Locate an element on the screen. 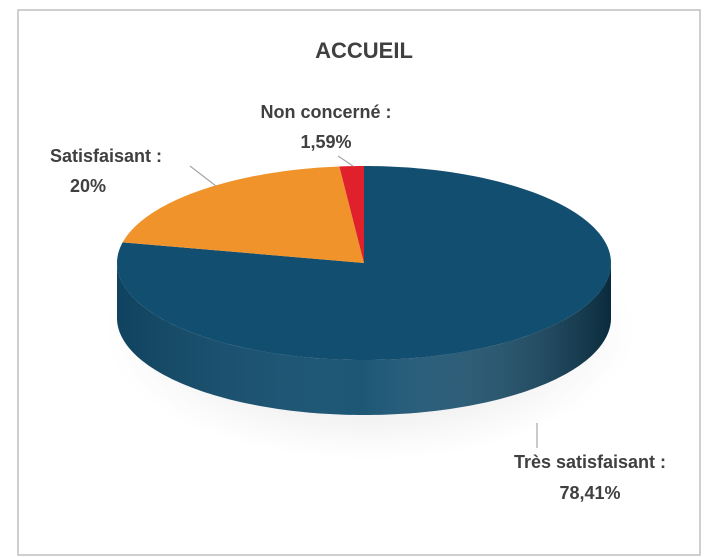 The width and height of the screenshot is (713, 557). slice-label: Satisfaisant : is located at coordinates (106, 156).